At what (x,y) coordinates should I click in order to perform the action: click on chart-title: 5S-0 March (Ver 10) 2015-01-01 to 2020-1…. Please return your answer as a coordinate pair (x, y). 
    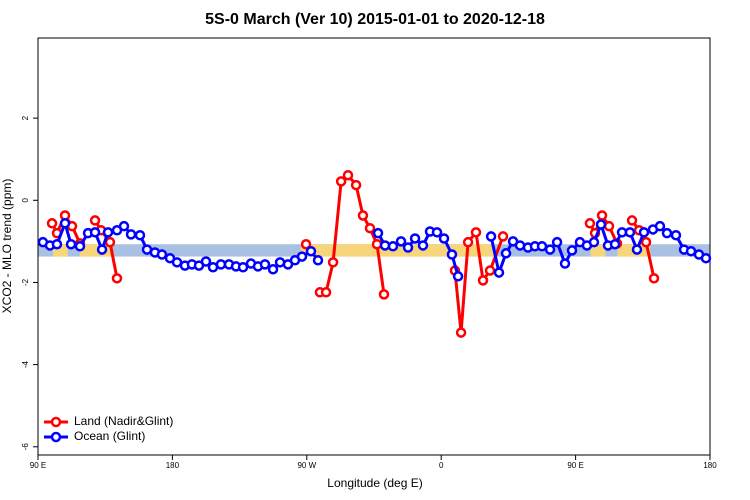
    Looking at the image, I should click on (375, 19).